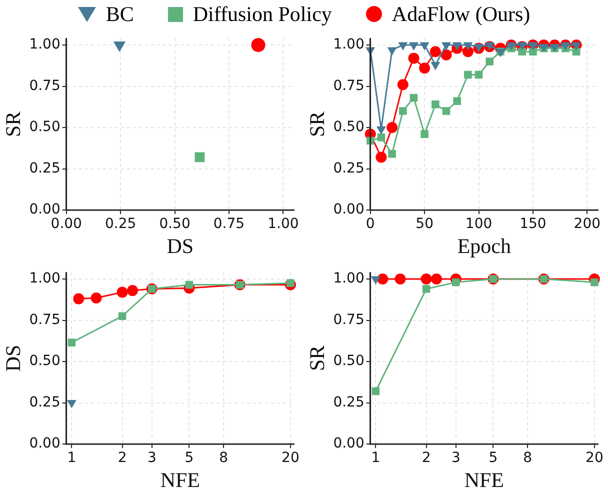 Image resolution: width=608 pixels, height=496 pixels. What do you see at coordinates (425, 224) in the screenshot?
I see `x-tick-label: 50` at bounding box center [425, 224].